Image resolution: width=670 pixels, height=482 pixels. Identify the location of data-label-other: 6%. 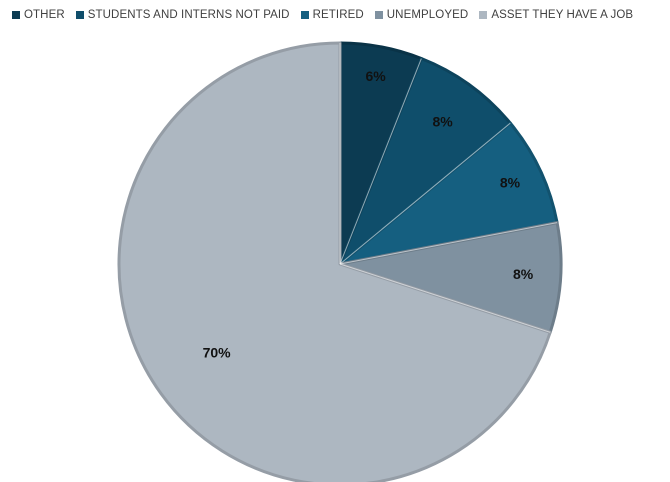
(375, 76).